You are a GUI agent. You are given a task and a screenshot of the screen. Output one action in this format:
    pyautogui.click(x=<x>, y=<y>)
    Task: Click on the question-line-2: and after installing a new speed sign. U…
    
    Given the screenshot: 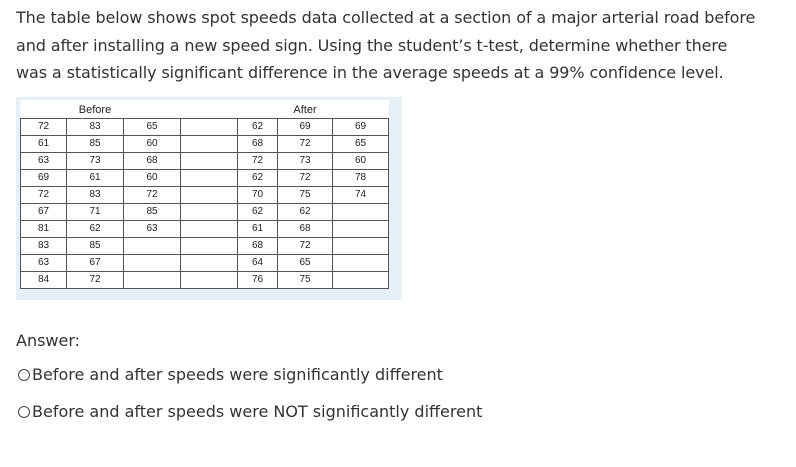 What is the action you would take?
    pyautogui.click(x=372, y=45)
    